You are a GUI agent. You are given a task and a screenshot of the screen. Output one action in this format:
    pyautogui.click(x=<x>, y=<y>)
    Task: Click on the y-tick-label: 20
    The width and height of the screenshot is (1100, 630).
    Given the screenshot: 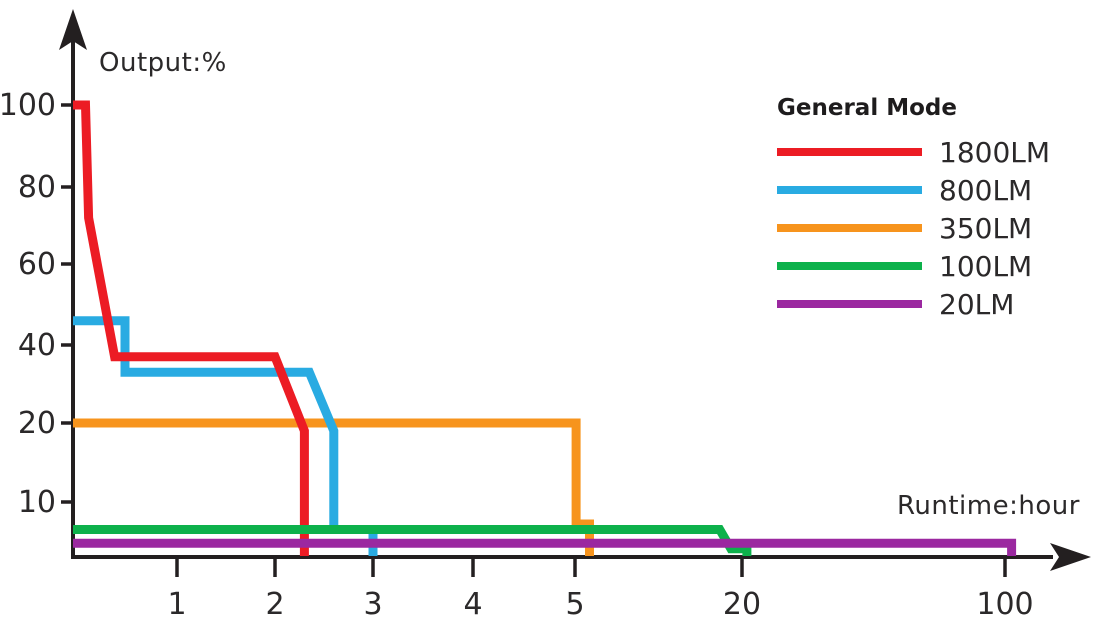 What is the action you would take?
    pyautogui.click(x=37, y=423)
    